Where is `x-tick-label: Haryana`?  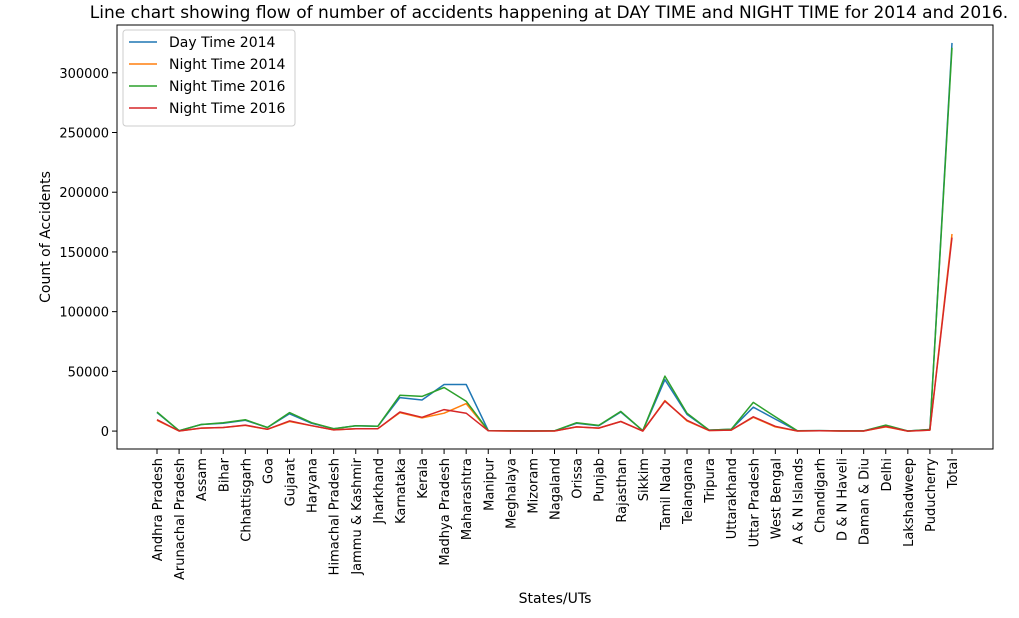
x-tick-label: Haryana is located at coordinates (313, 485).